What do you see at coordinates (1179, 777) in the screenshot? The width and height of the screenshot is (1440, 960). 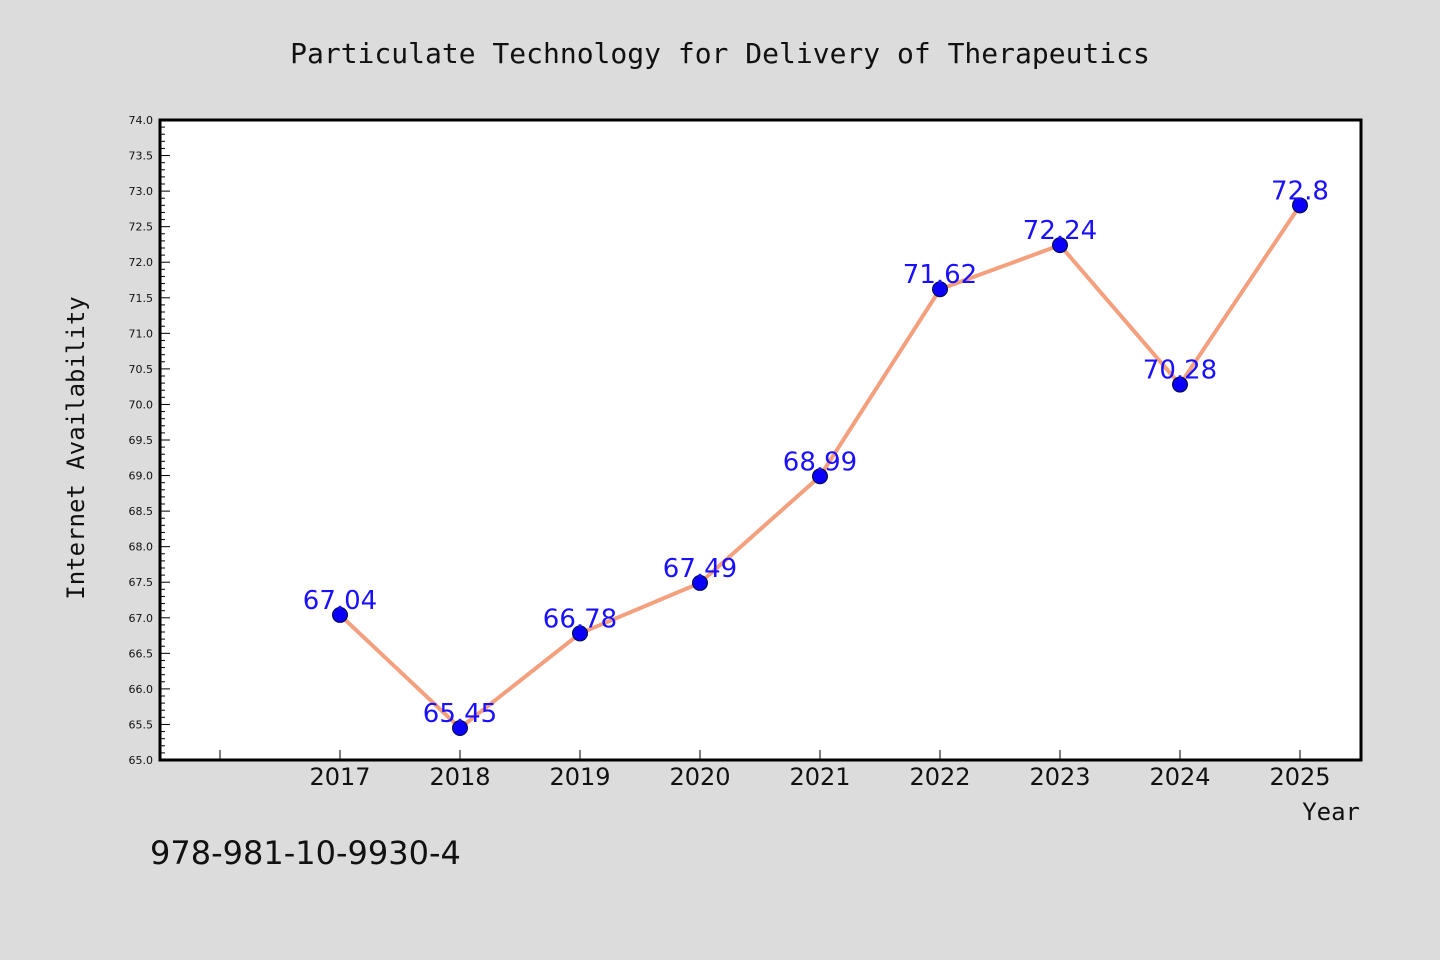 I see `x-tick-label: 2024` at bounding box center [1179, 777].